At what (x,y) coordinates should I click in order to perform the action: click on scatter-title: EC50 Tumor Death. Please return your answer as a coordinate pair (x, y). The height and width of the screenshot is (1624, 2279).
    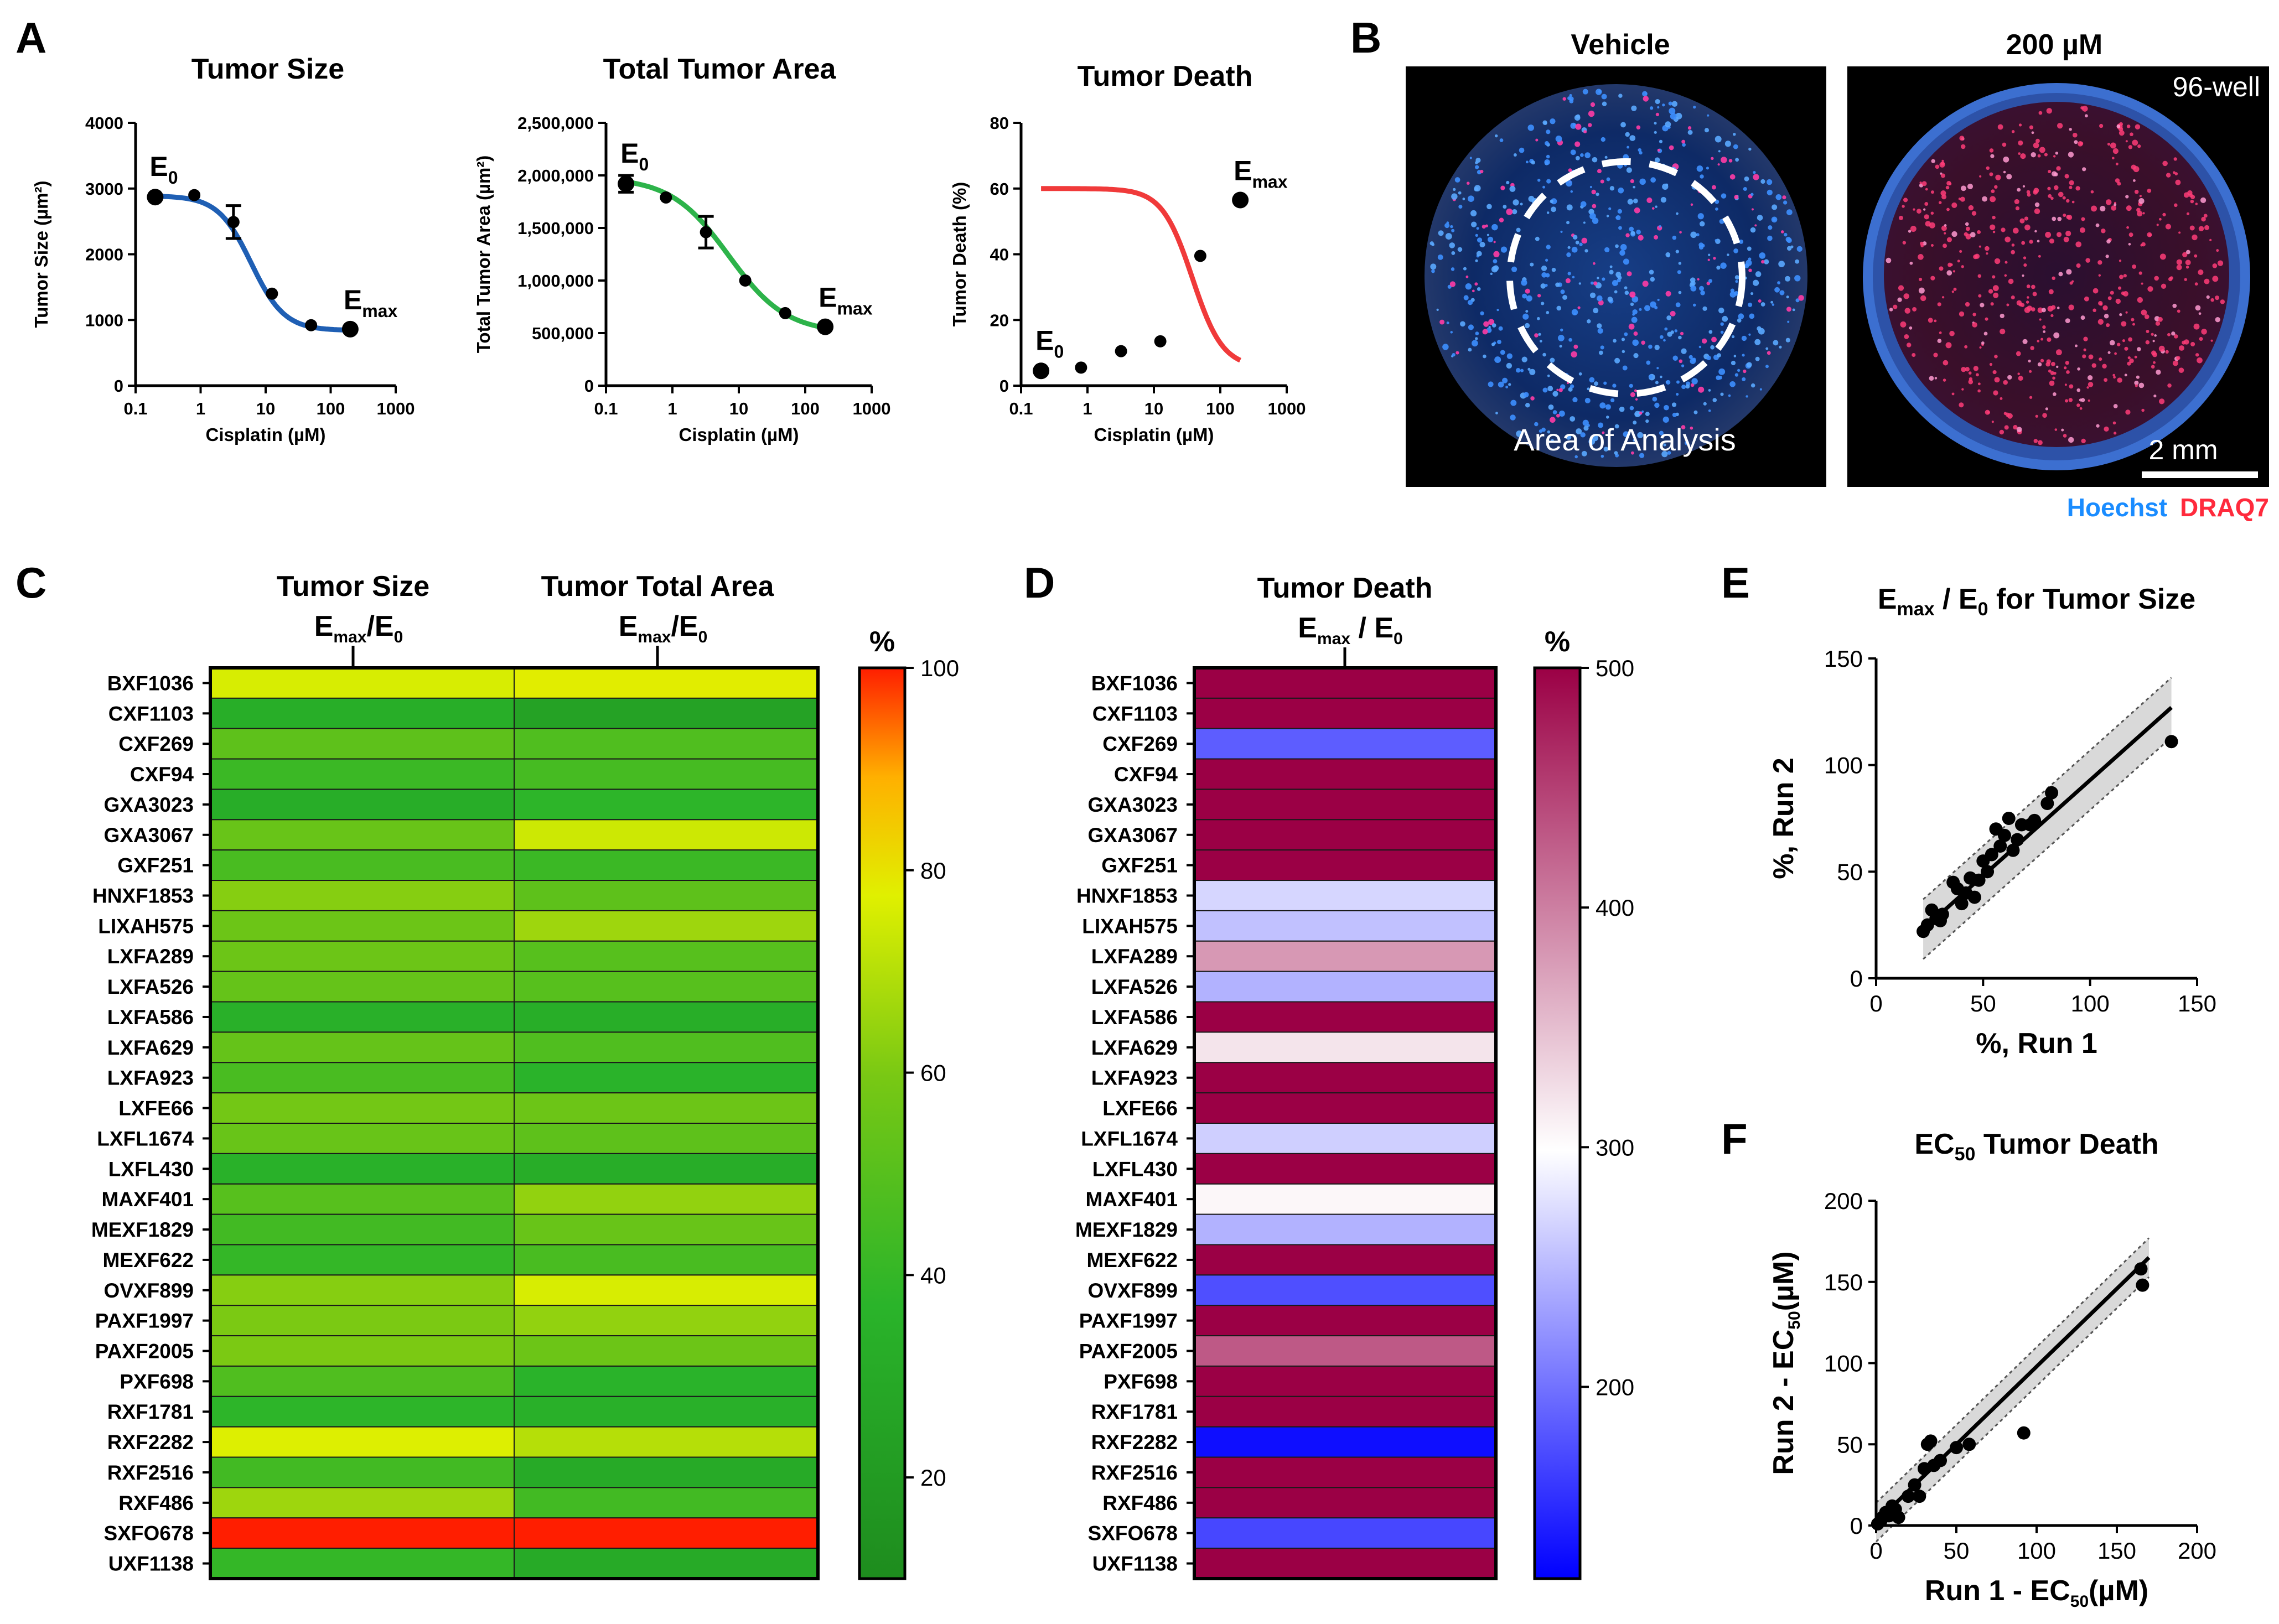
    Looking at the image, I should click on (2036, 1146).